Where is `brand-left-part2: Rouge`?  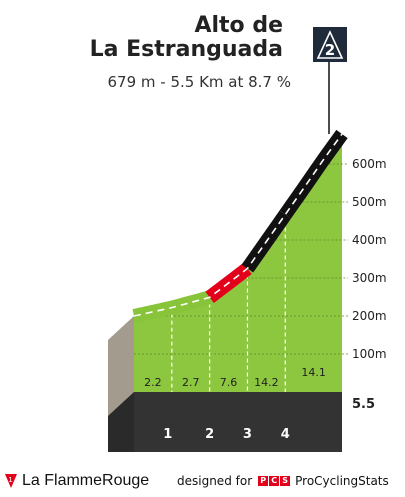
brand-left-part2: Rouge is located at coordinates (126, 480).